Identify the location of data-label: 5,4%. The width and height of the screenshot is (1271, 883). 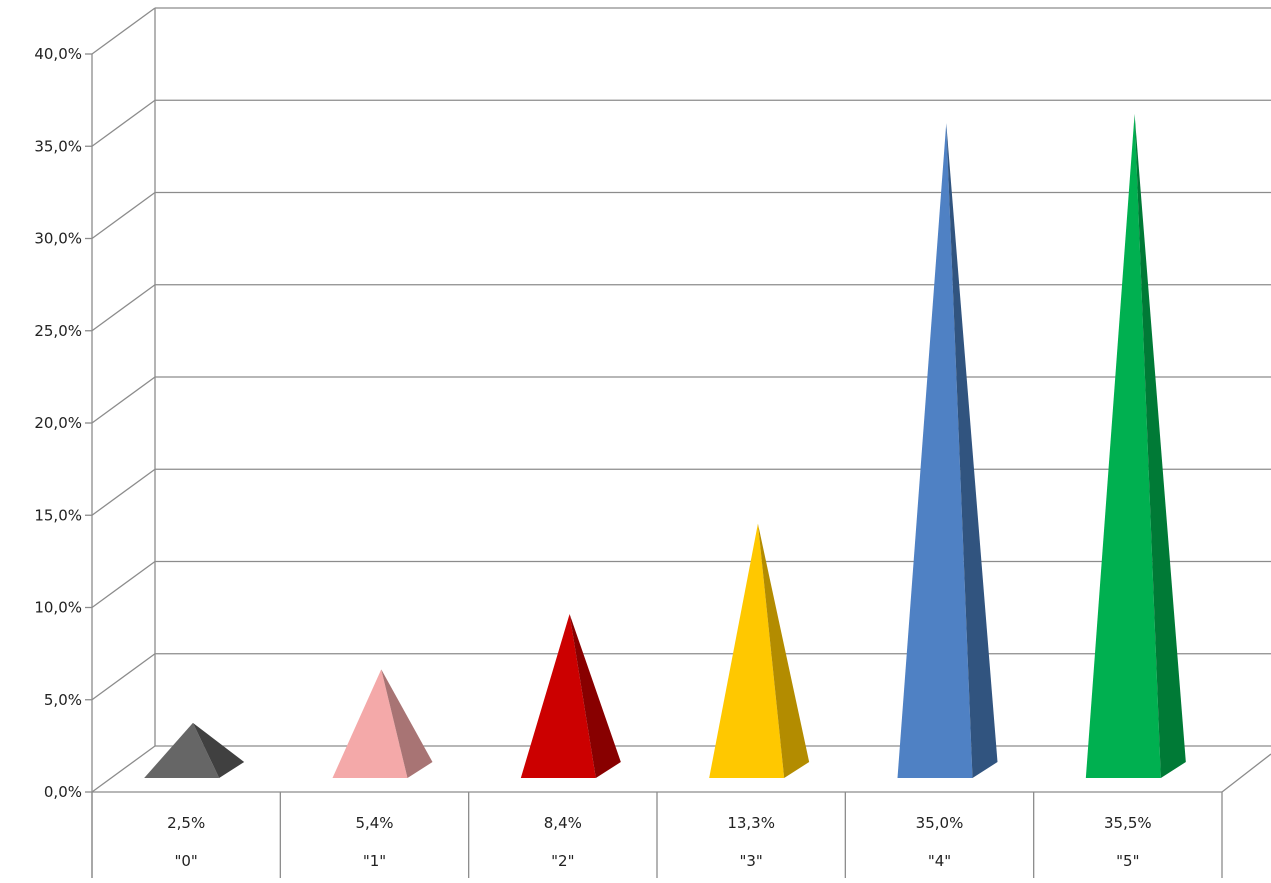
(374, 823).